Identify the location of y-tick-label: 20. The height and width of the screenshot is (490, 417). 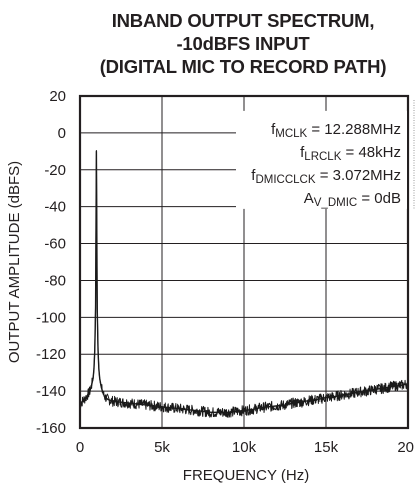
(57, 96).